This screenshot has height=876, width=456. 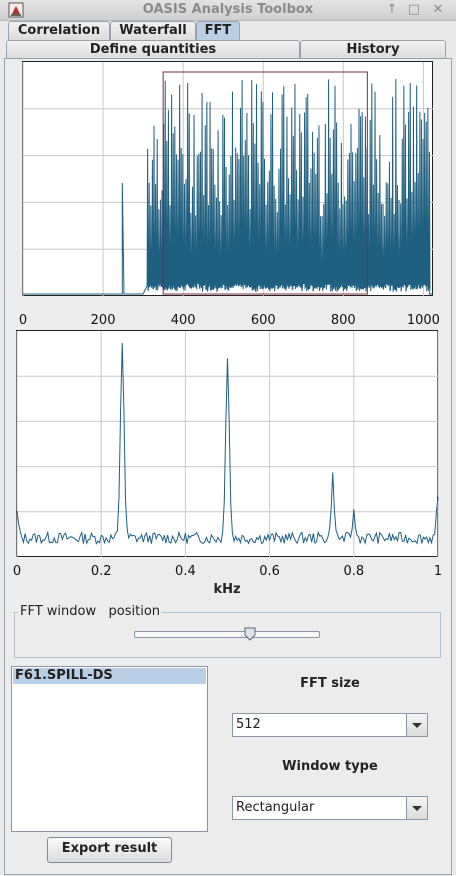 What do you see at coordinates (109, 850) in the screenshot?
I see `export-result-button: Export result` at bounding box center [109, 850].